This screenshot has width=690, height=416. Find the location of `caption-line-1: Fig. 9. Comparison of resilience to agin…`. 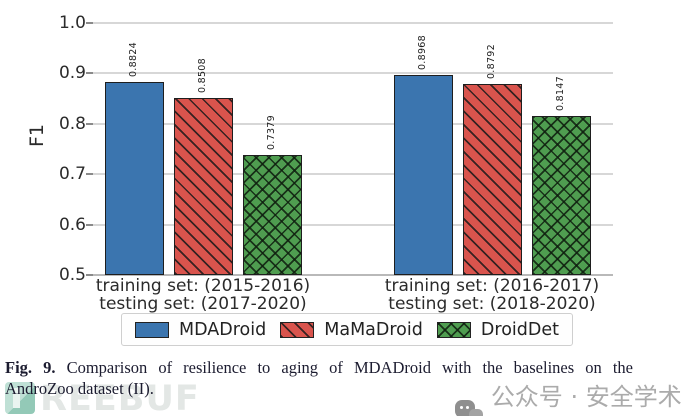

caption-line-1: Fig. 9. Comparison of resilience to agin… is located at coordinates (319, 367).